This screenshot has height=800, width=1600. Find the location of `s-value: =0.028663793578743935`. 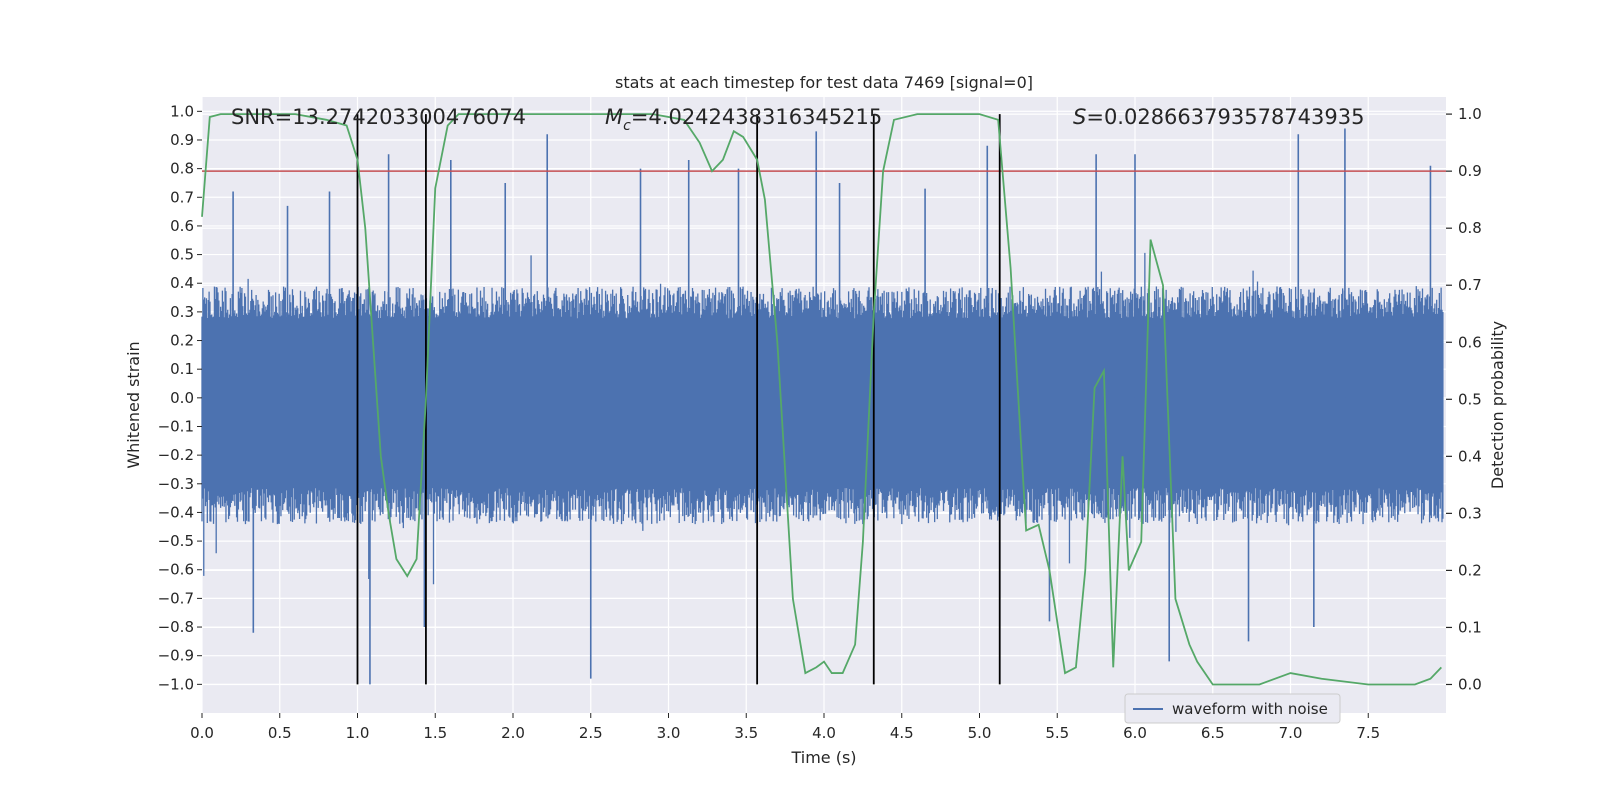

s-value: =0.028663793578743935 is located at coordinates (1225, 117).